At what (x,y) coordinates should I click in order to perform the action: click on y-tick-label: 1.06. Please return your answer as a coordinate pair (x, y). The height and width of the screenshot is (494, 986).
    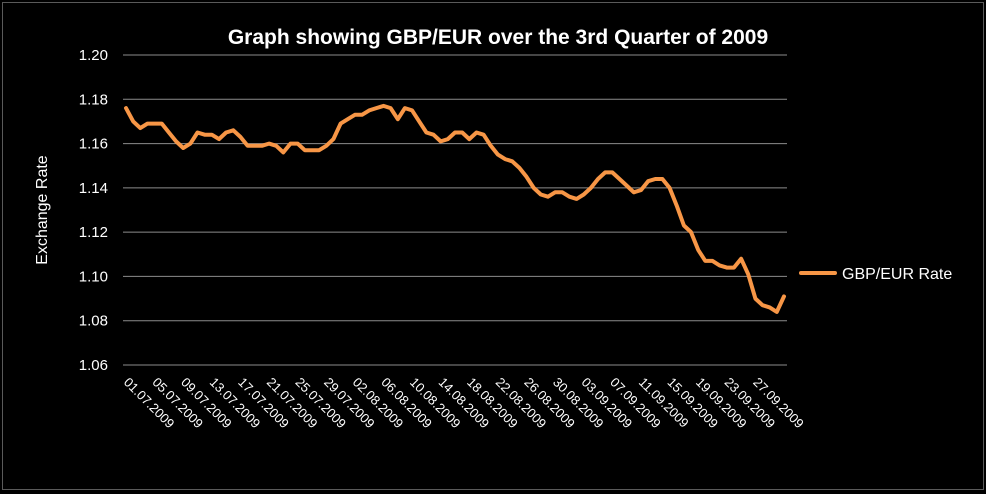
    Looking at the image, I should click on (93, 365).